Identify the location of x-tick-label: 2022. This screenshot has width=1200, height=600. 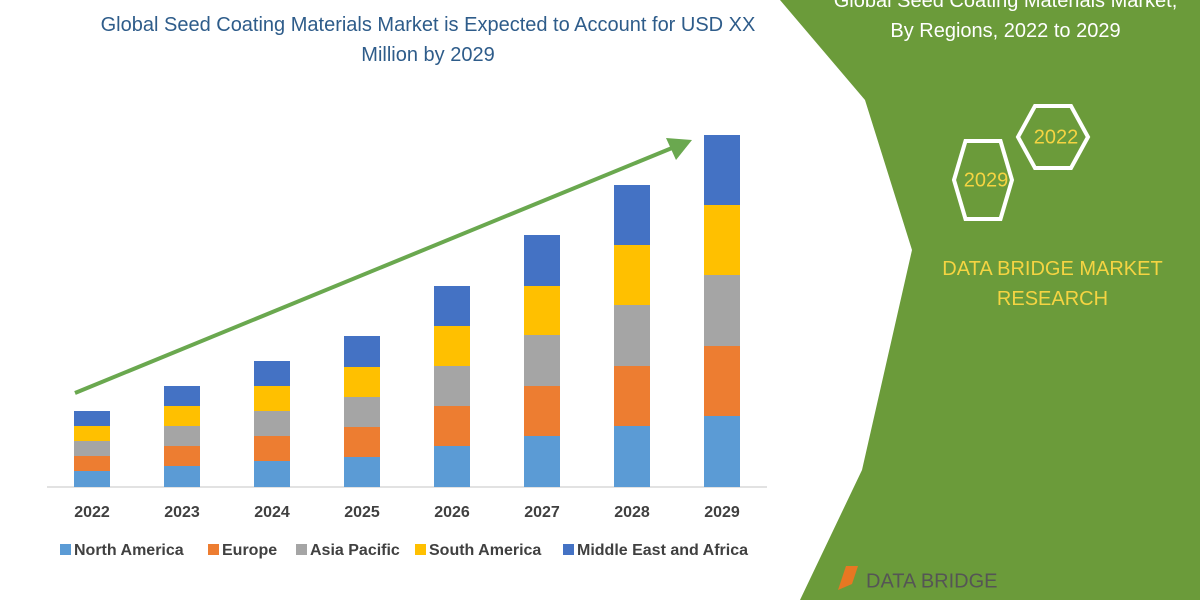
(92, 512).